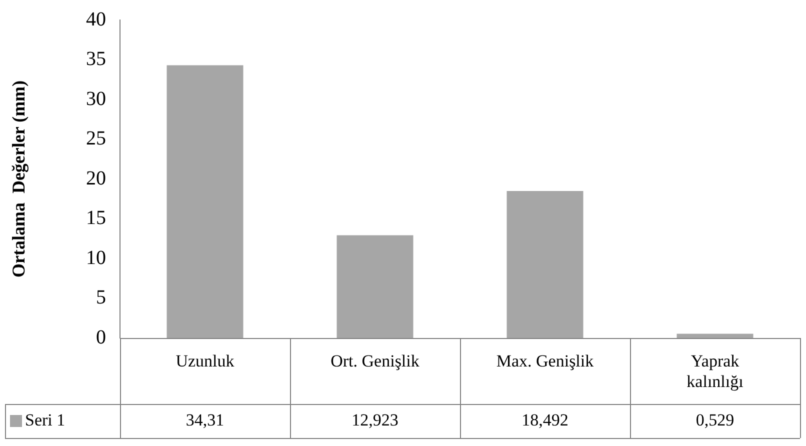 The image size is (806, 446). I want to click on x-tick-label: Max. Genişlik, so click(545, 361).